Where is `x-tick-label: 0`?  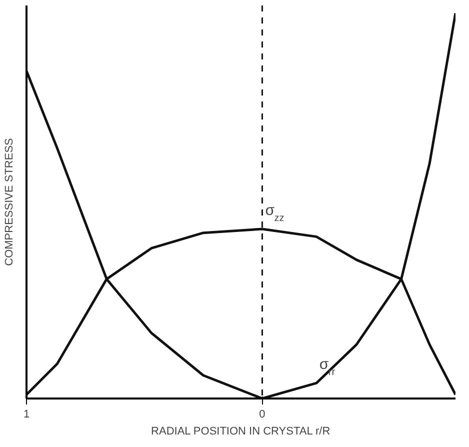
x-tick-label: 0 is located at coordinates (262, 414).